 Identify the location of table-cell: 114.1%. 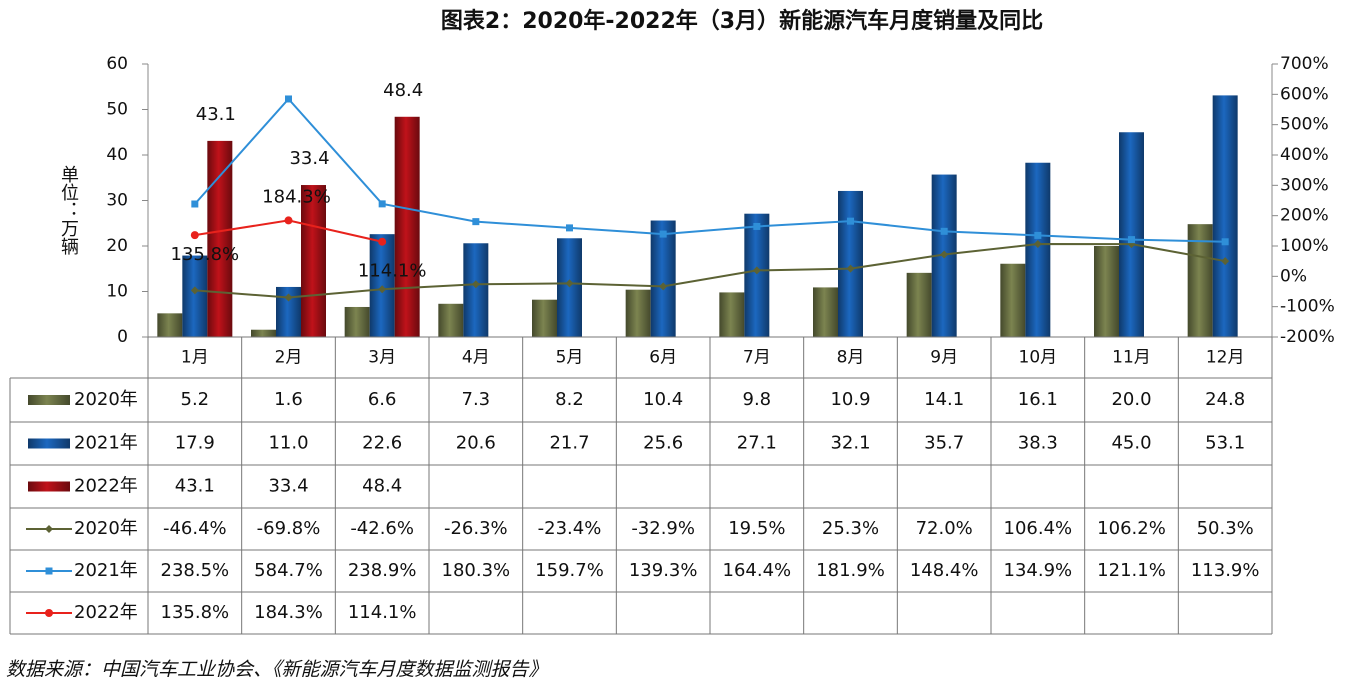
(382, 612).